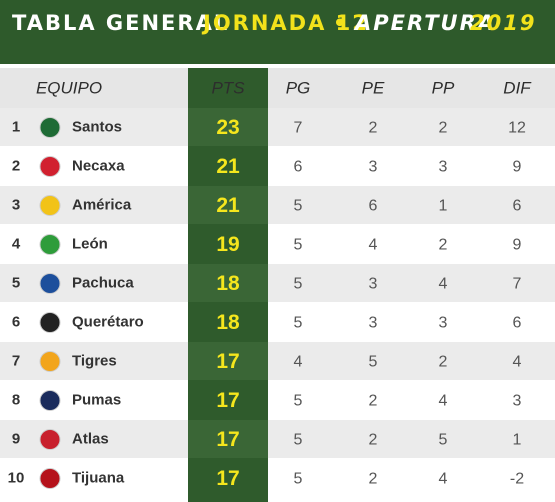 The width and height of the screenshot is (555, 502). I want to click on team-name: Pumas, so click(96, 399).